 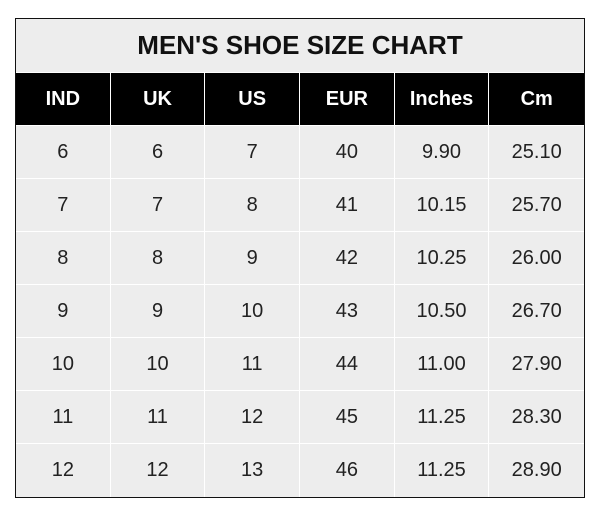 I want to click on table-cell: 40, so click(x=347, y=152).